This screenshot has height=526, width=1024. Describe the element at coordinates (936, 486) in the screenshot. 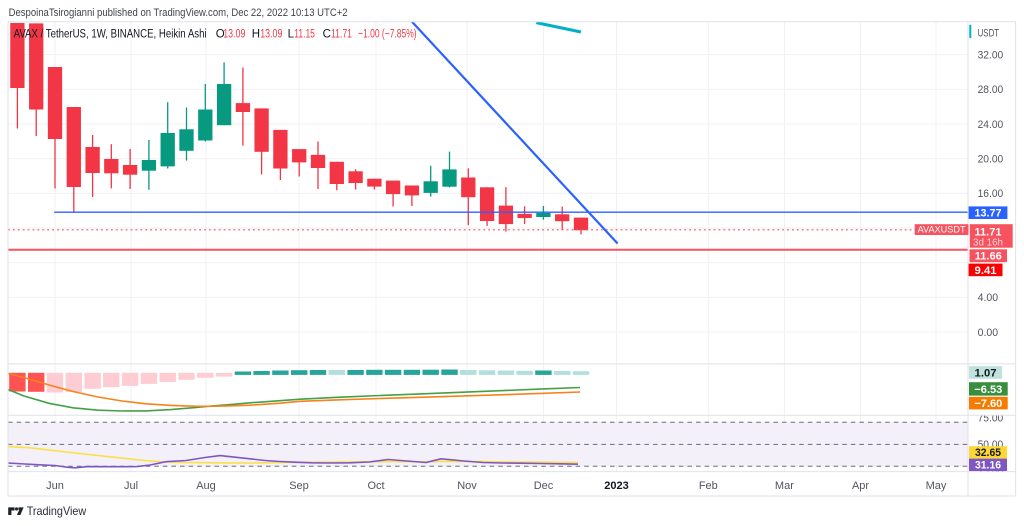

I see `svg-text: May` at that location.